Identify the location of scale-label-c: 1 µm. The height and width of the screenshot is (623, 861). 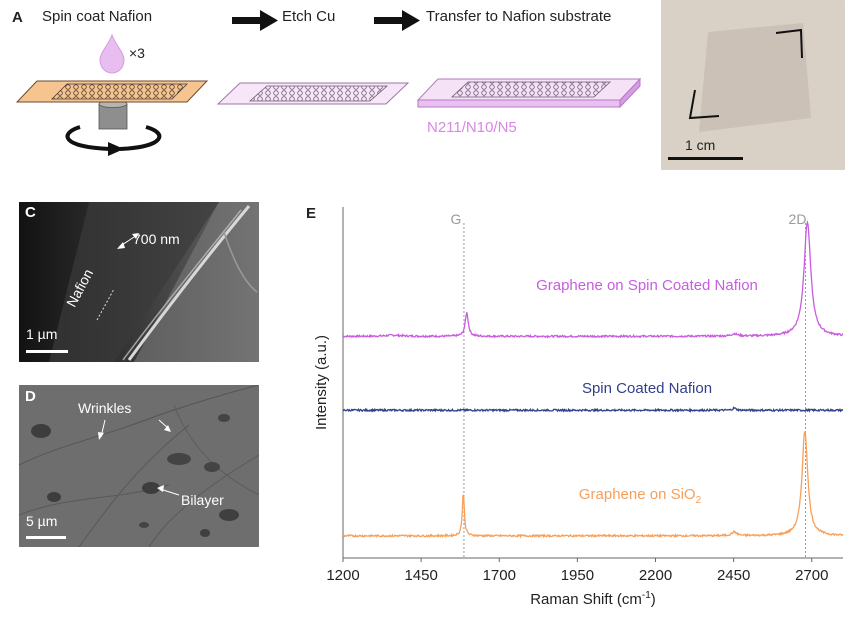
(42, 334).